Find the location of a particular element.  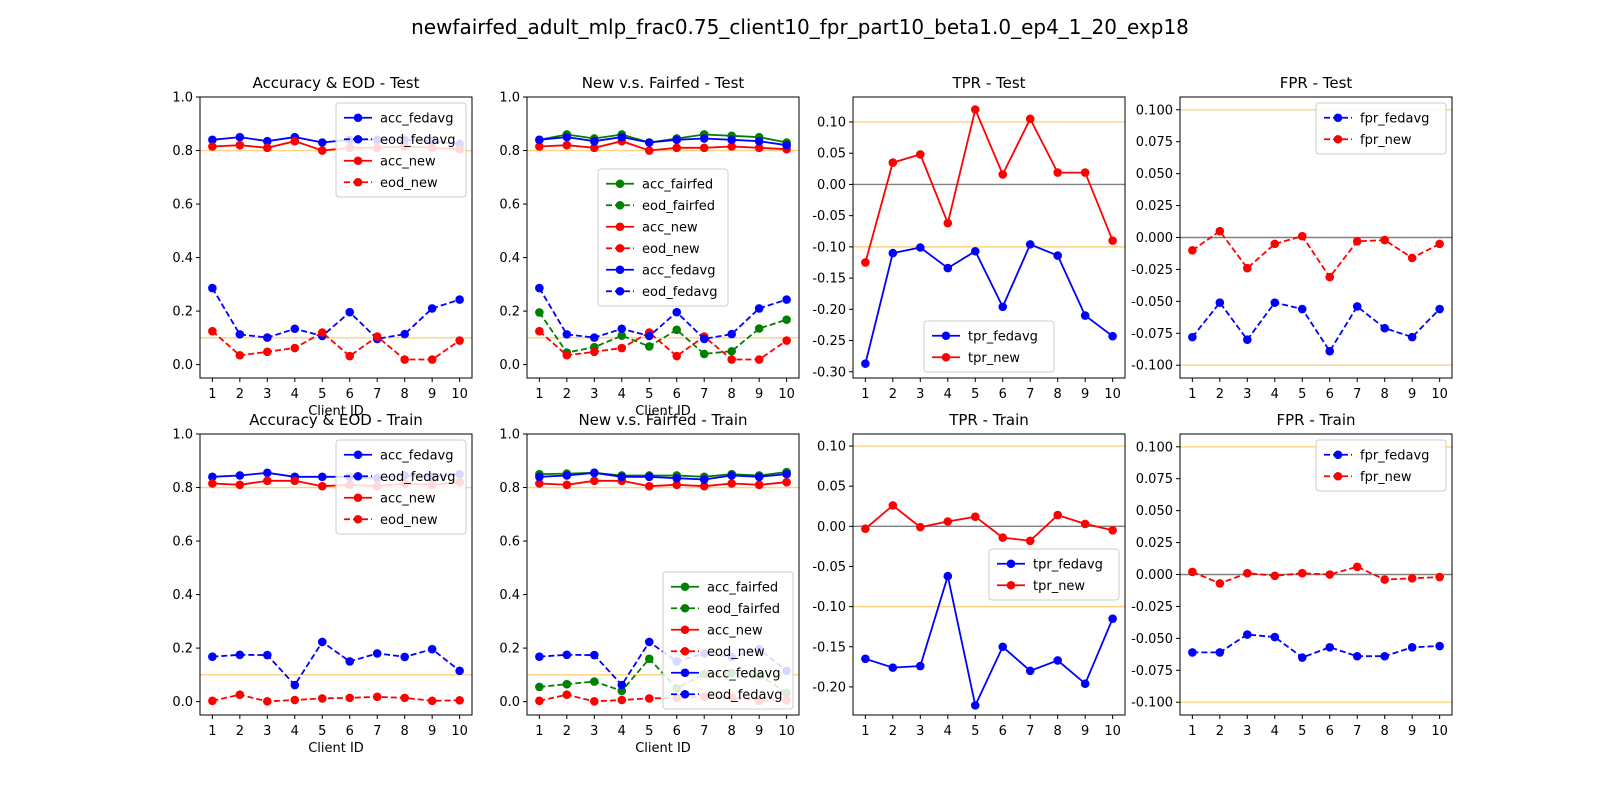

x-axis-label: Client ID is located at coordinates (336, 748).